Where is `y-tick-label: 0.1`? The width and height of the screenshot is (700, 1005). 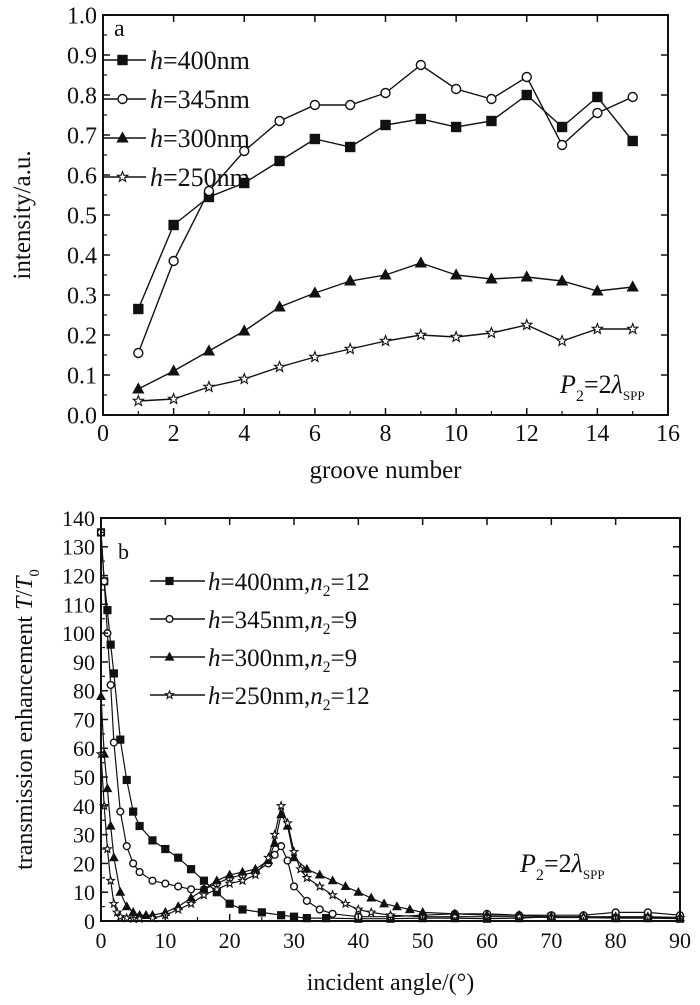
y-tick-label: 0.1 is located at coordinates (82, 377).